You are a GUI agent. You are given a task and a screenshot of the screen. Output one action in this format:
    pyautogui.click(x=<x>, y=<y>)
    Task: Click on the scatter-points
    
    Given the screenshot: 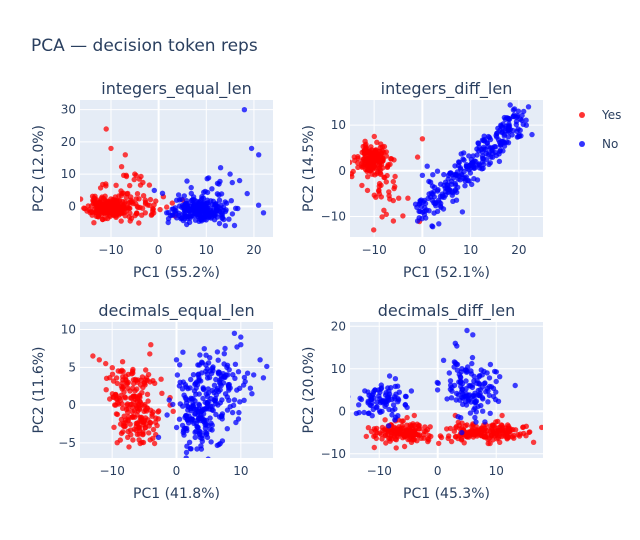 What is the action you would take?
    pyautogui.click(x=442, y=167)
    